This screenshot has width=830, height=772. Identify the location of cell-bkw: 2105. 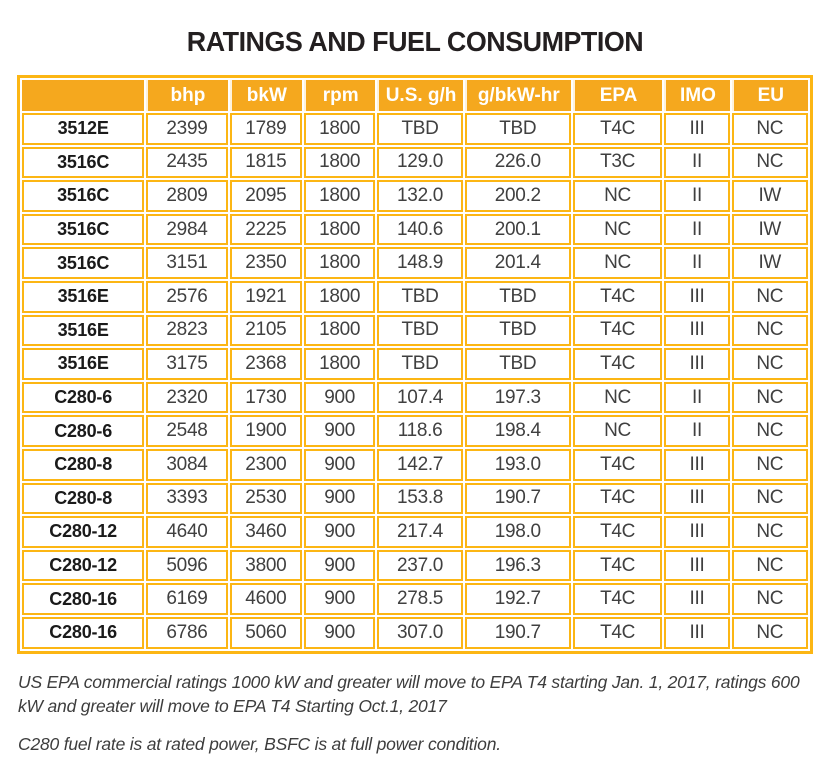
(265, 330).